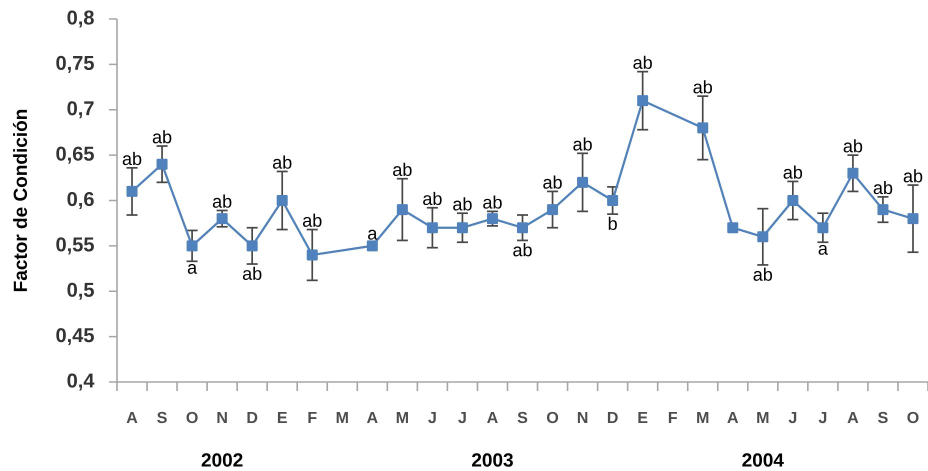  What do you see at coordinates (75, 155) in the screenshot?
I see `y-tick-label: 0,65` at bounding box center [75, 155].